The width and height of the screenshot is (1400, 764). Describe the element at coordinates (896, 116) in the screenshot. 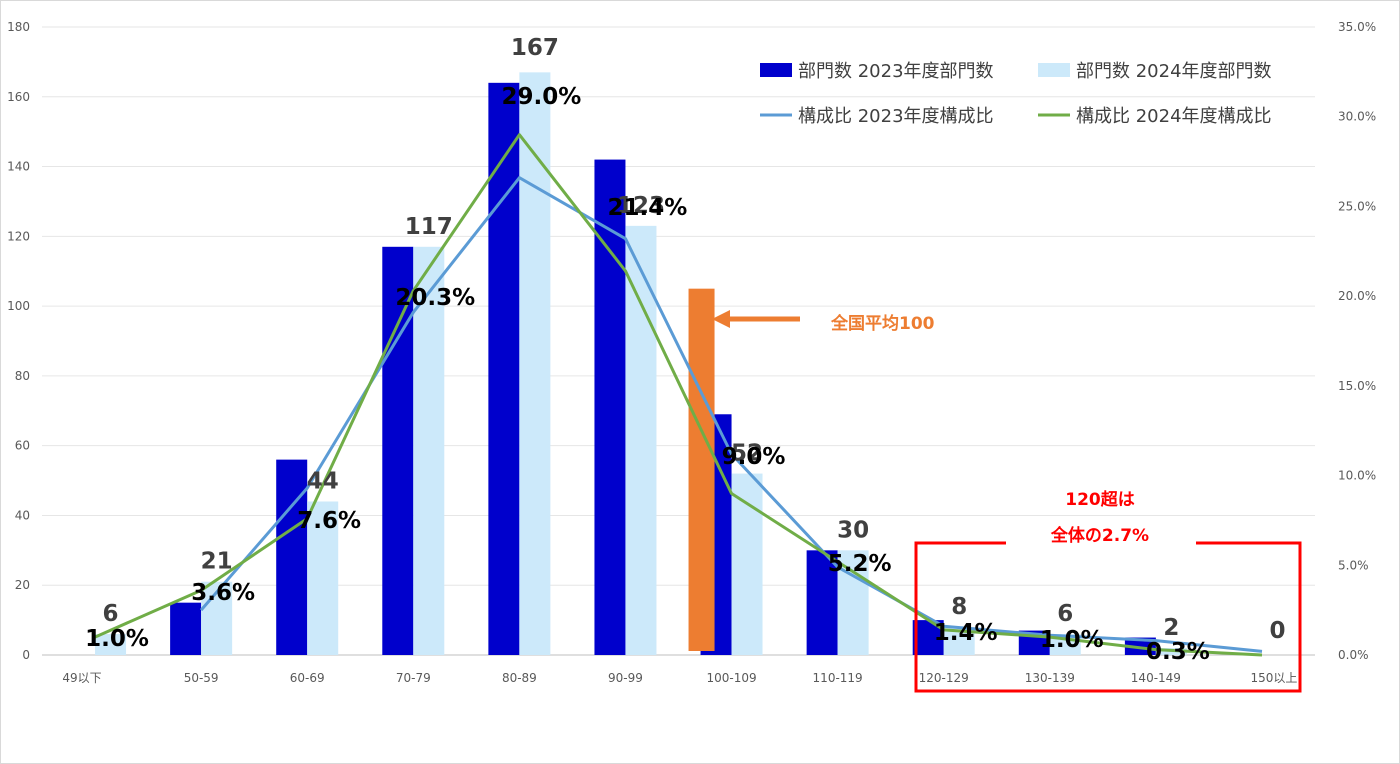

I see `legend-label: 構成比 2023年度構成比` at that location.